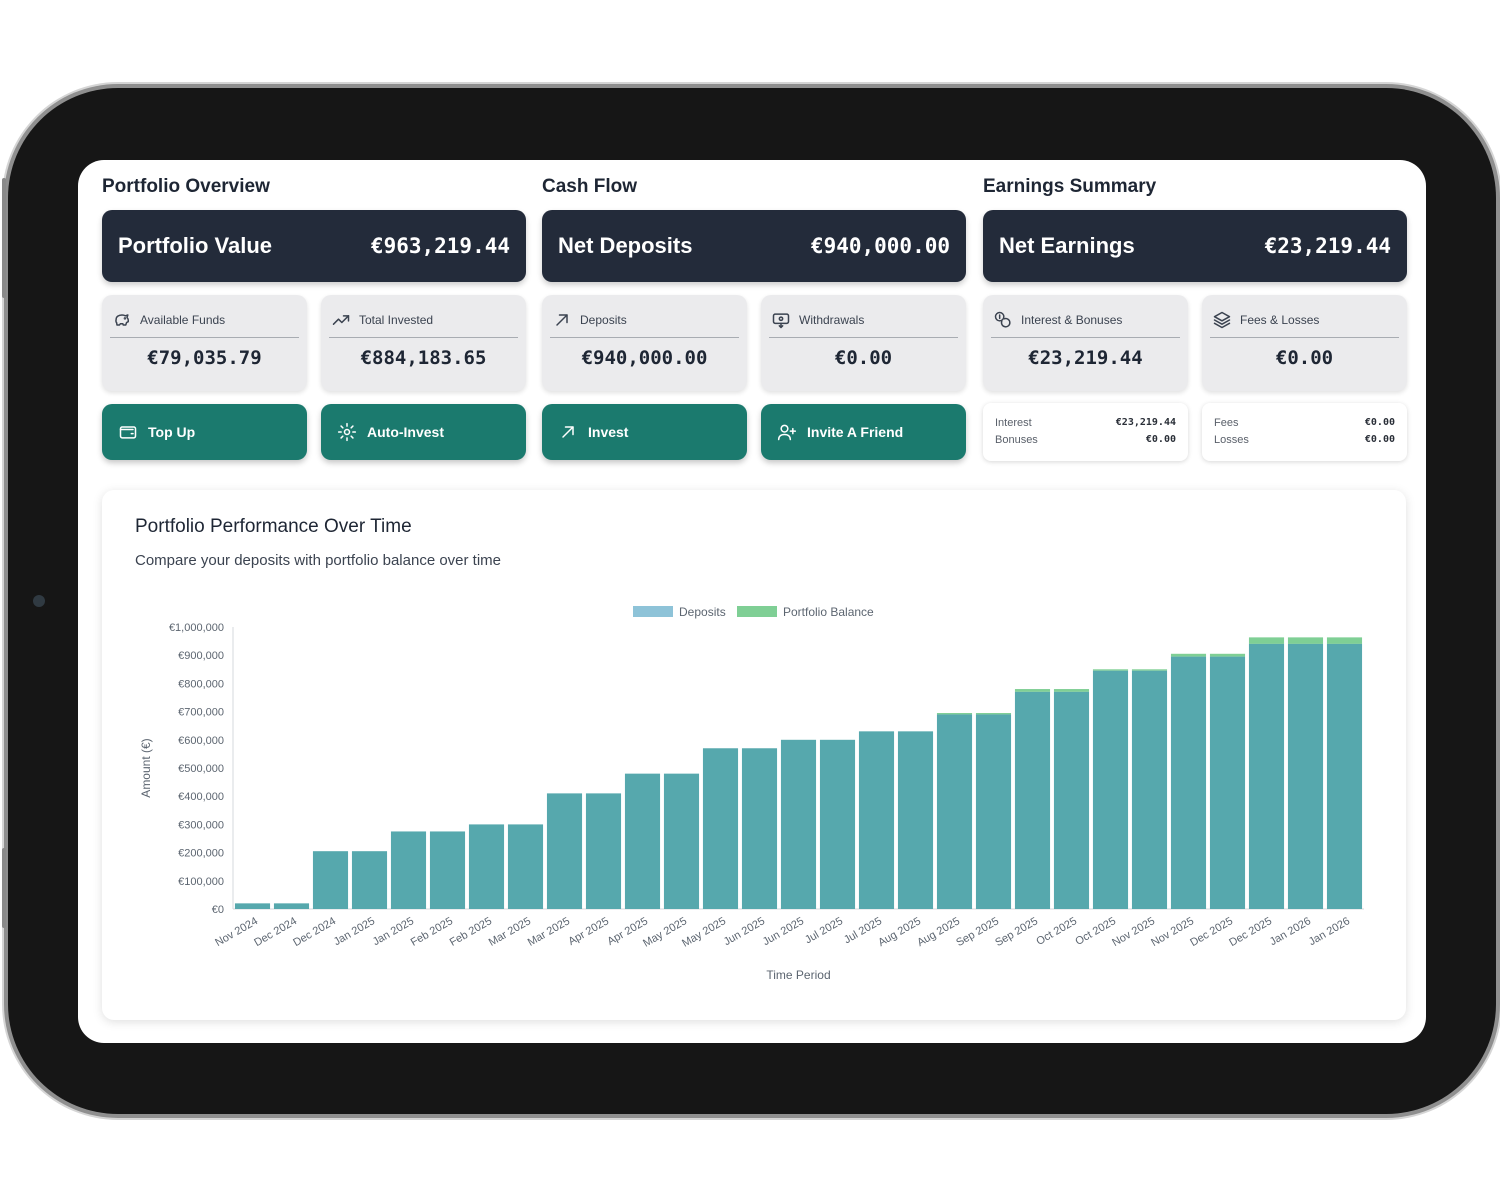 The height and width of the screenshot is (1200, 1500). What do you see at coordinates (653, 611) in the screenshot?
I see `legend-swatch-deposits` at bounding box center [653, 611].